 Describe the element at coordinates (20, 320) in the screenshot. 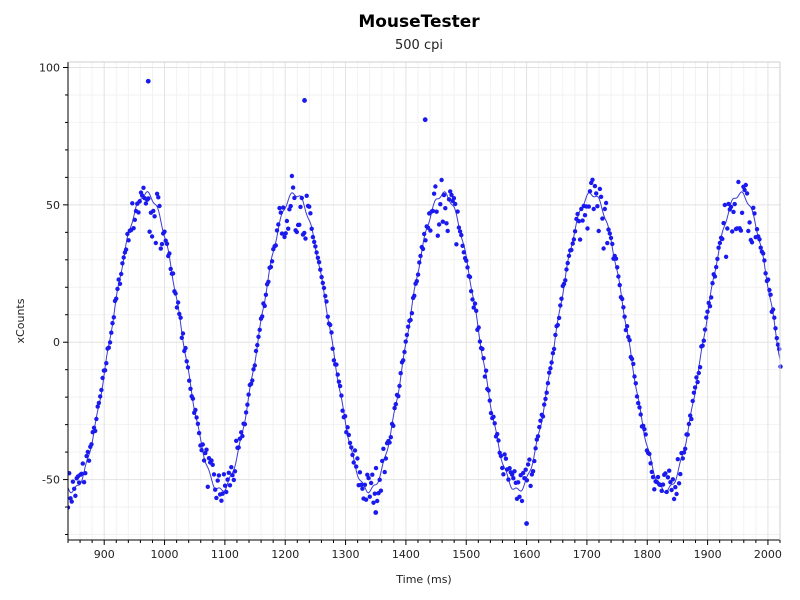

I see `y-axis-label: xCounts` at that location.